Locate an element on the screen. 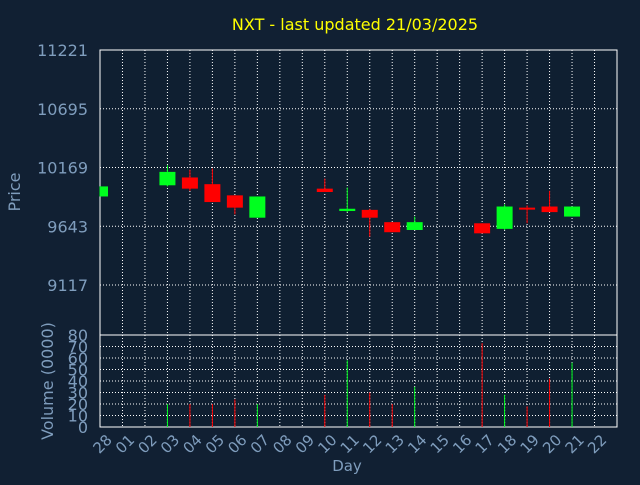 Image resolution: width=640 pixels, height=485 pixels. x-axis-label: Day is located at coordinates (347, 466).